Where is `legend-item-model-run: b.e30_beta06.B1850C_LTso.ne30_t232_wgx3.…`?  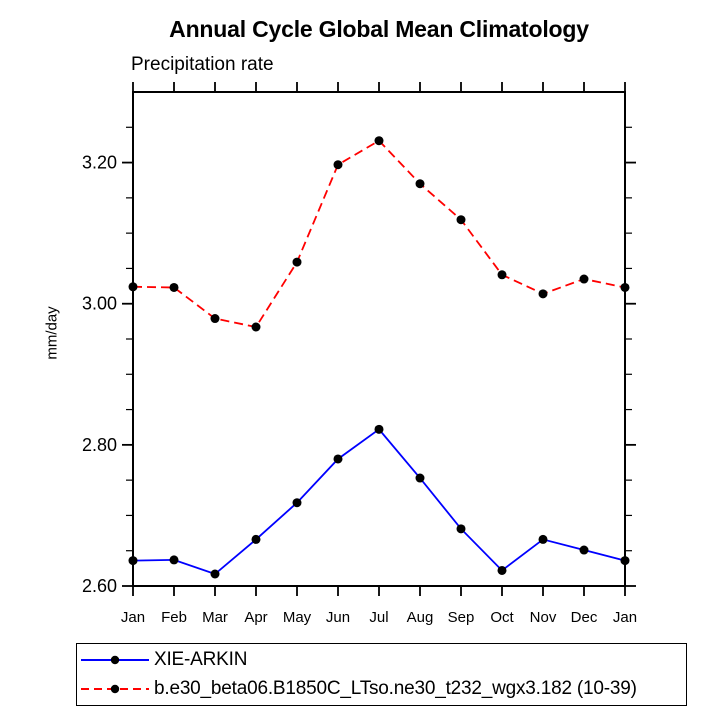
legend-item-model-run: b.e30_beta06.B1850C_LTso.ne30_t232_wgx3.… is located at coordinates (382, 689).